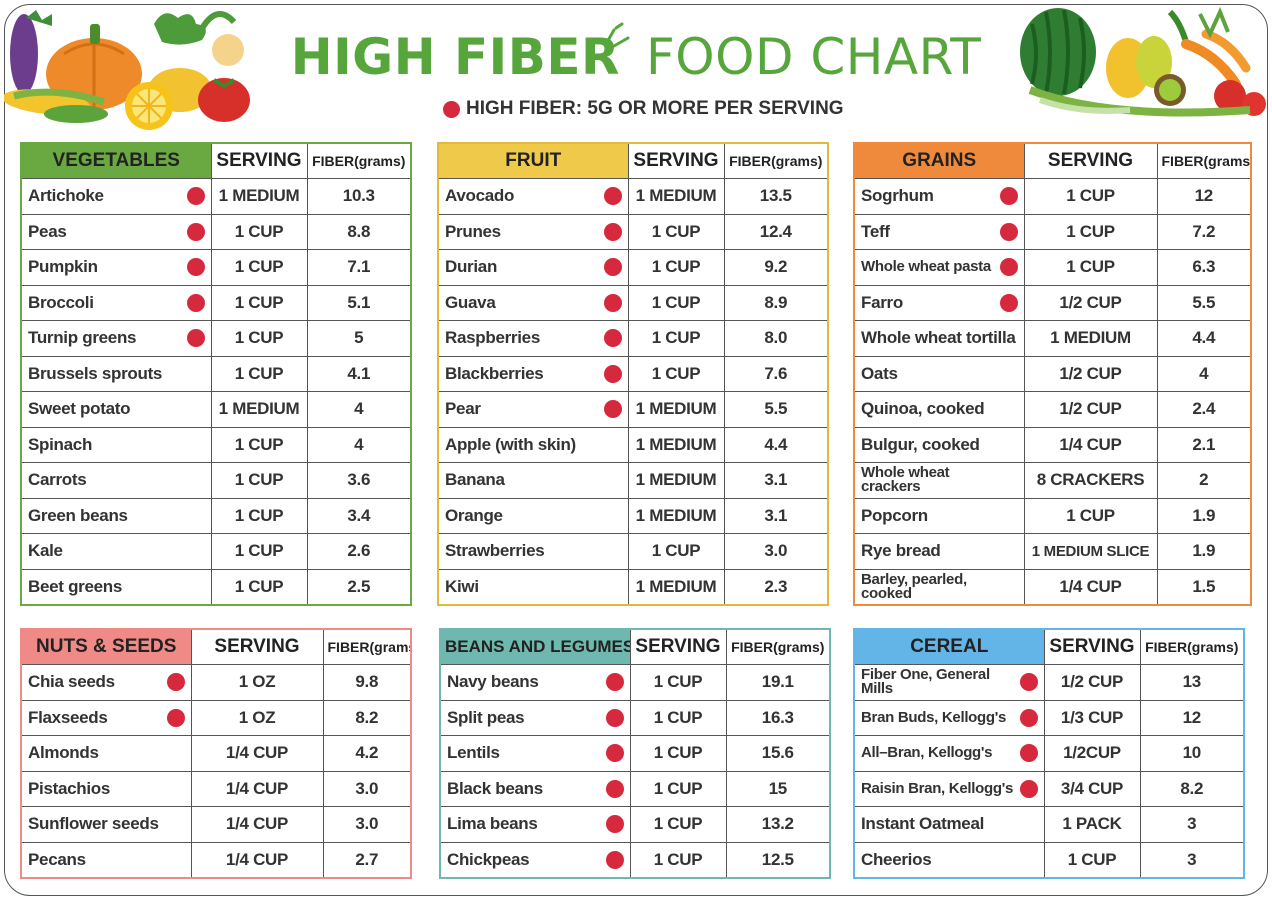  What do you see at coordinates (923, 824) in the screenshot?
I see `food-name-text: Instant Oatmeal` at bounding box center [923, 824].